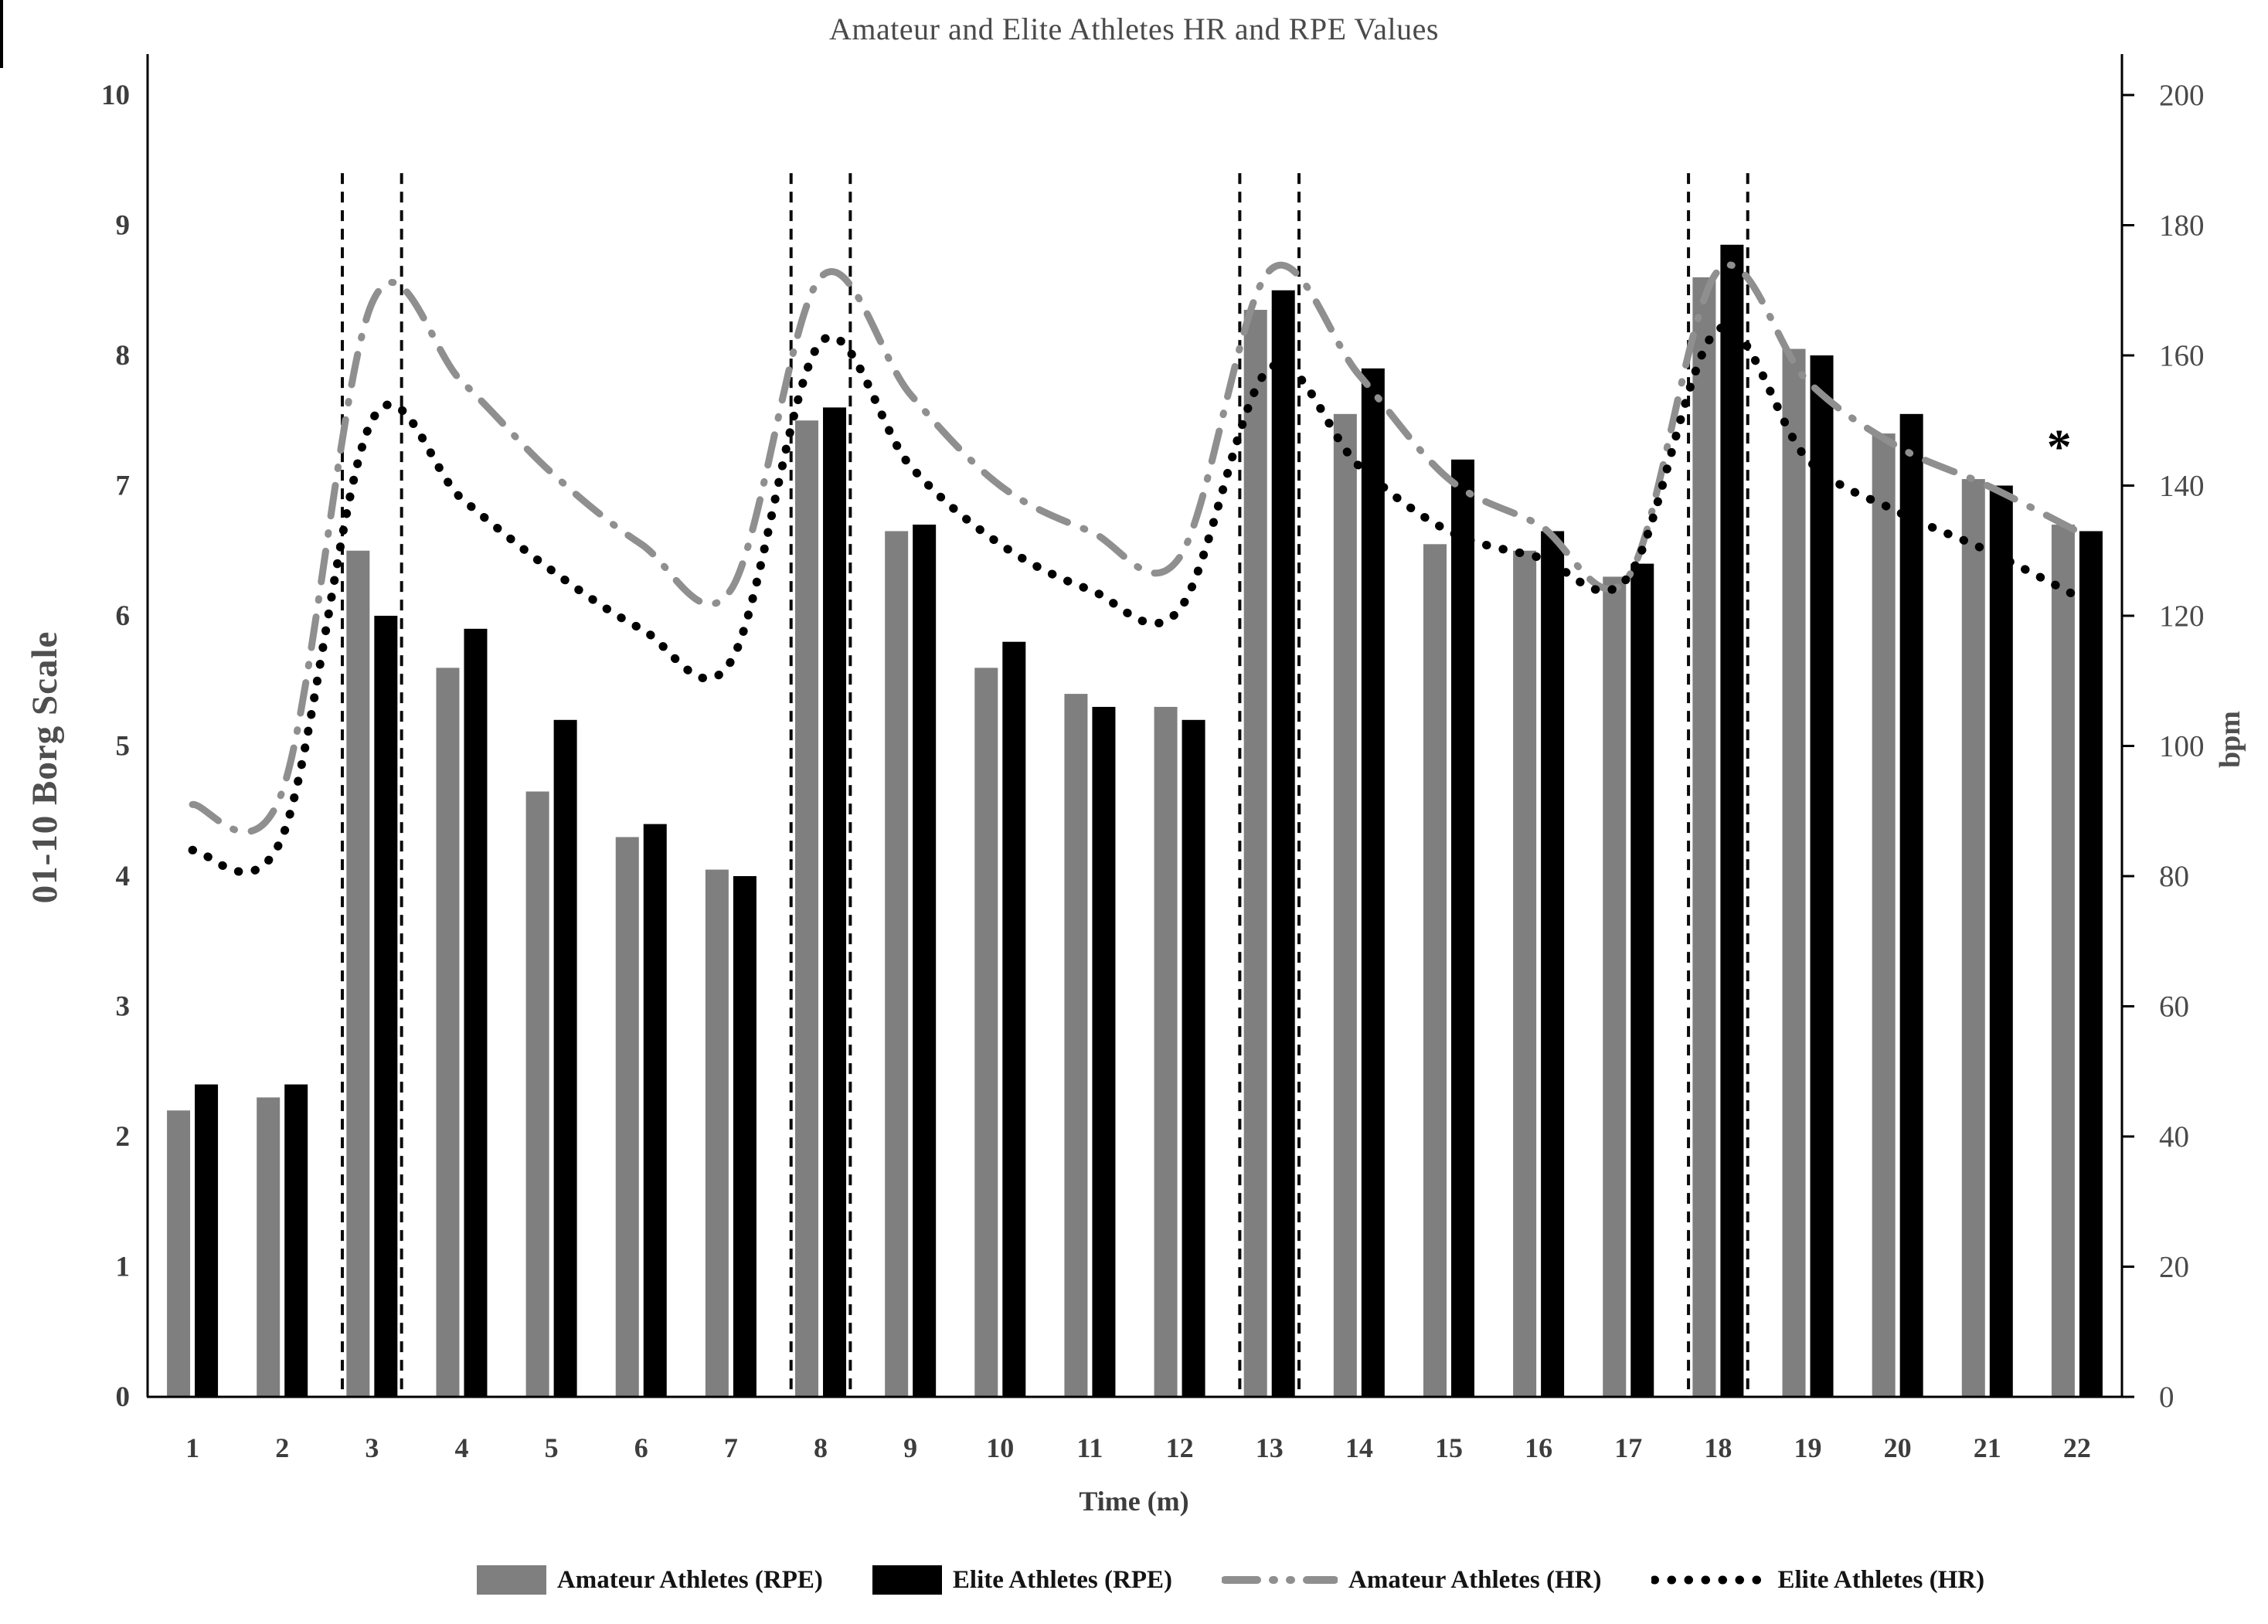 Image resolution: width=2268 pixels, height=1624 pixels. I want to click on left-axis-tick-label: 5, so click(123, 747).